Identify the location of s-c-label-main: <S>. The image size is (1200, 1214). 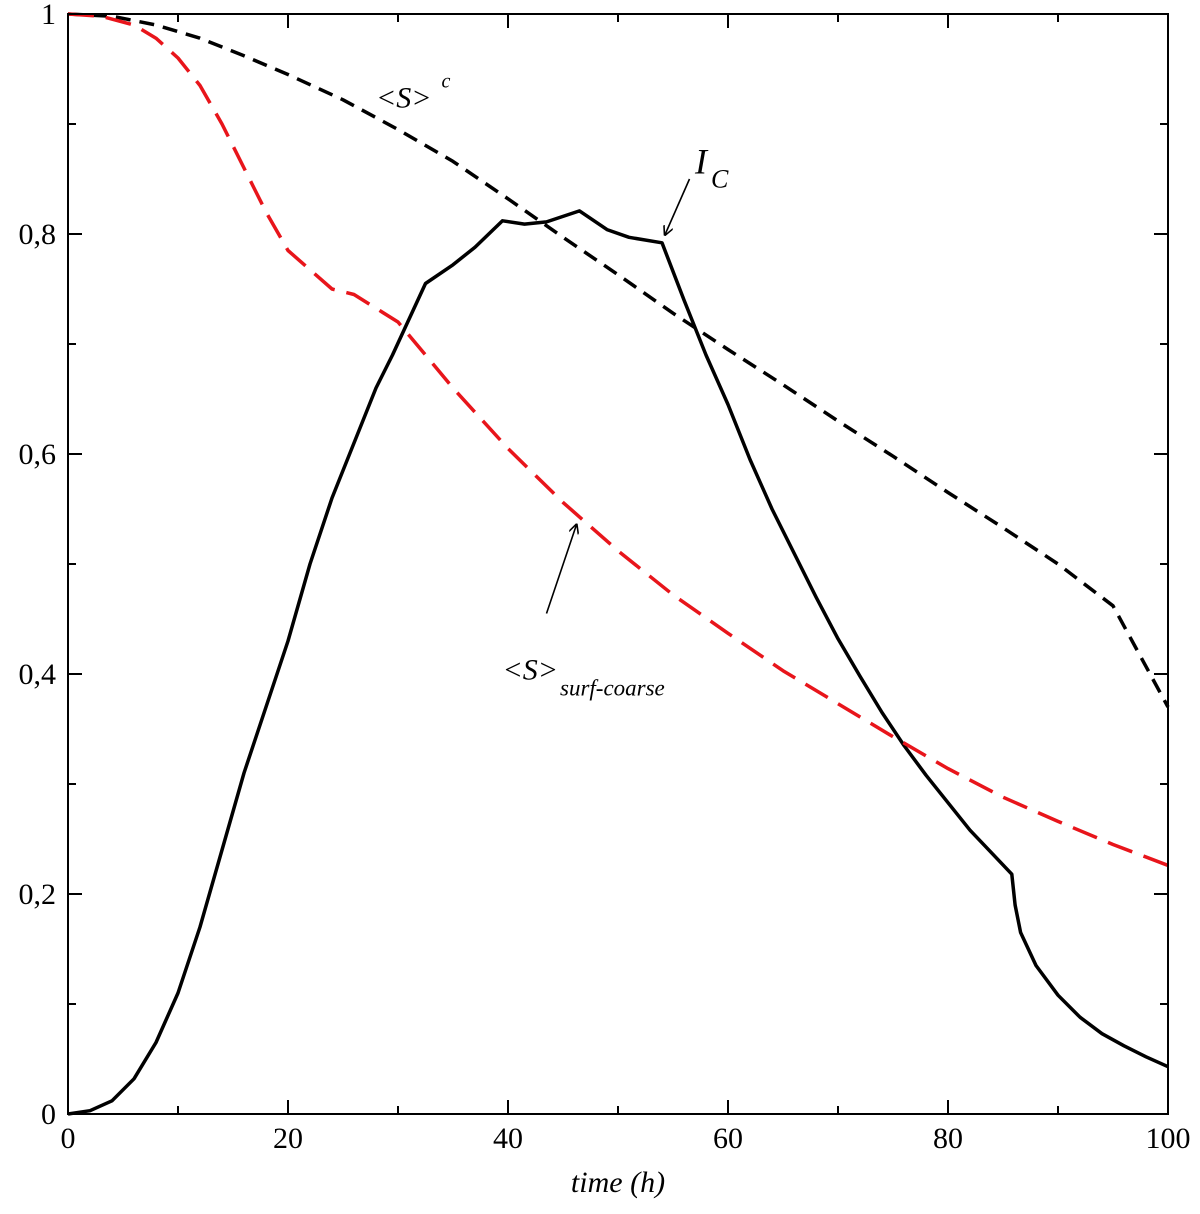
(404, 98).